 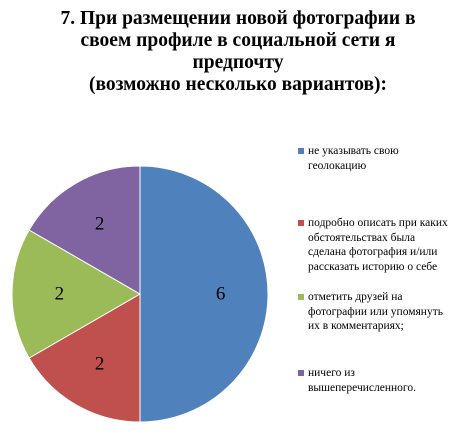 I want to click on legend-label-line: отметить друзей на, so click(x=355, y=297).